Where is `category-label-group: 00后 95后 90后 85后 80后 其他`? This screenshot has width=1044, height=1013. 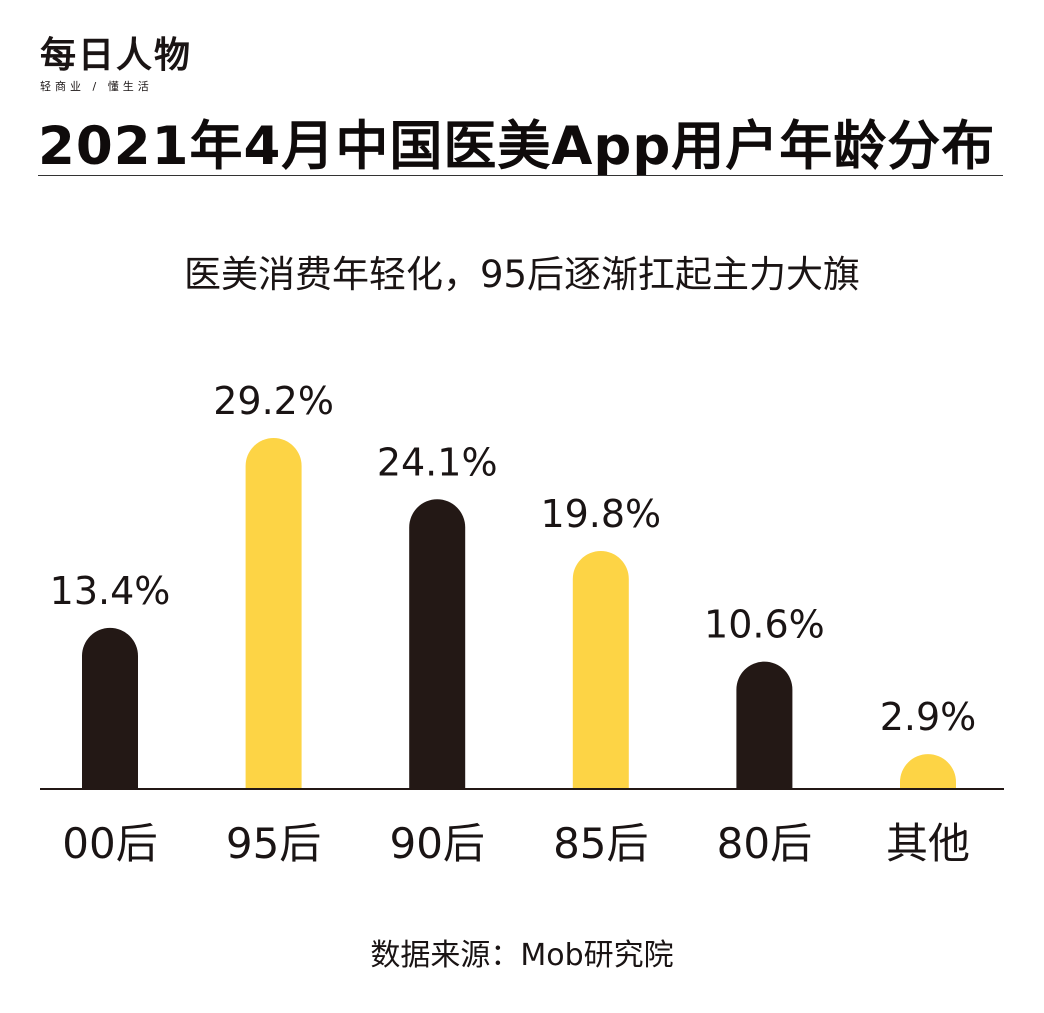 category-label-group: 00后 95后 90后 85后 80后 其他 is located at coordinates (516, 843).